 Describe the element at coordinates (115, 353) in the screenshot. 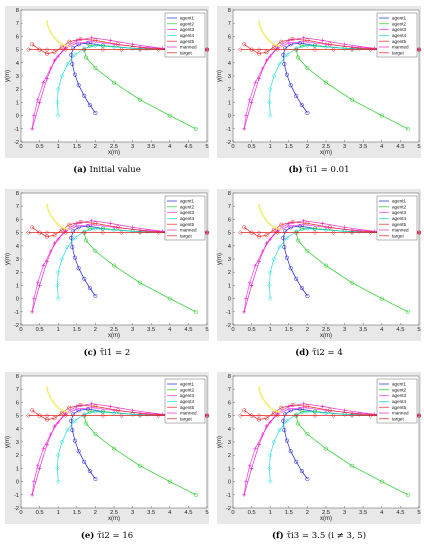

I see `caption-text: τ̄i1 = 2` at that location.